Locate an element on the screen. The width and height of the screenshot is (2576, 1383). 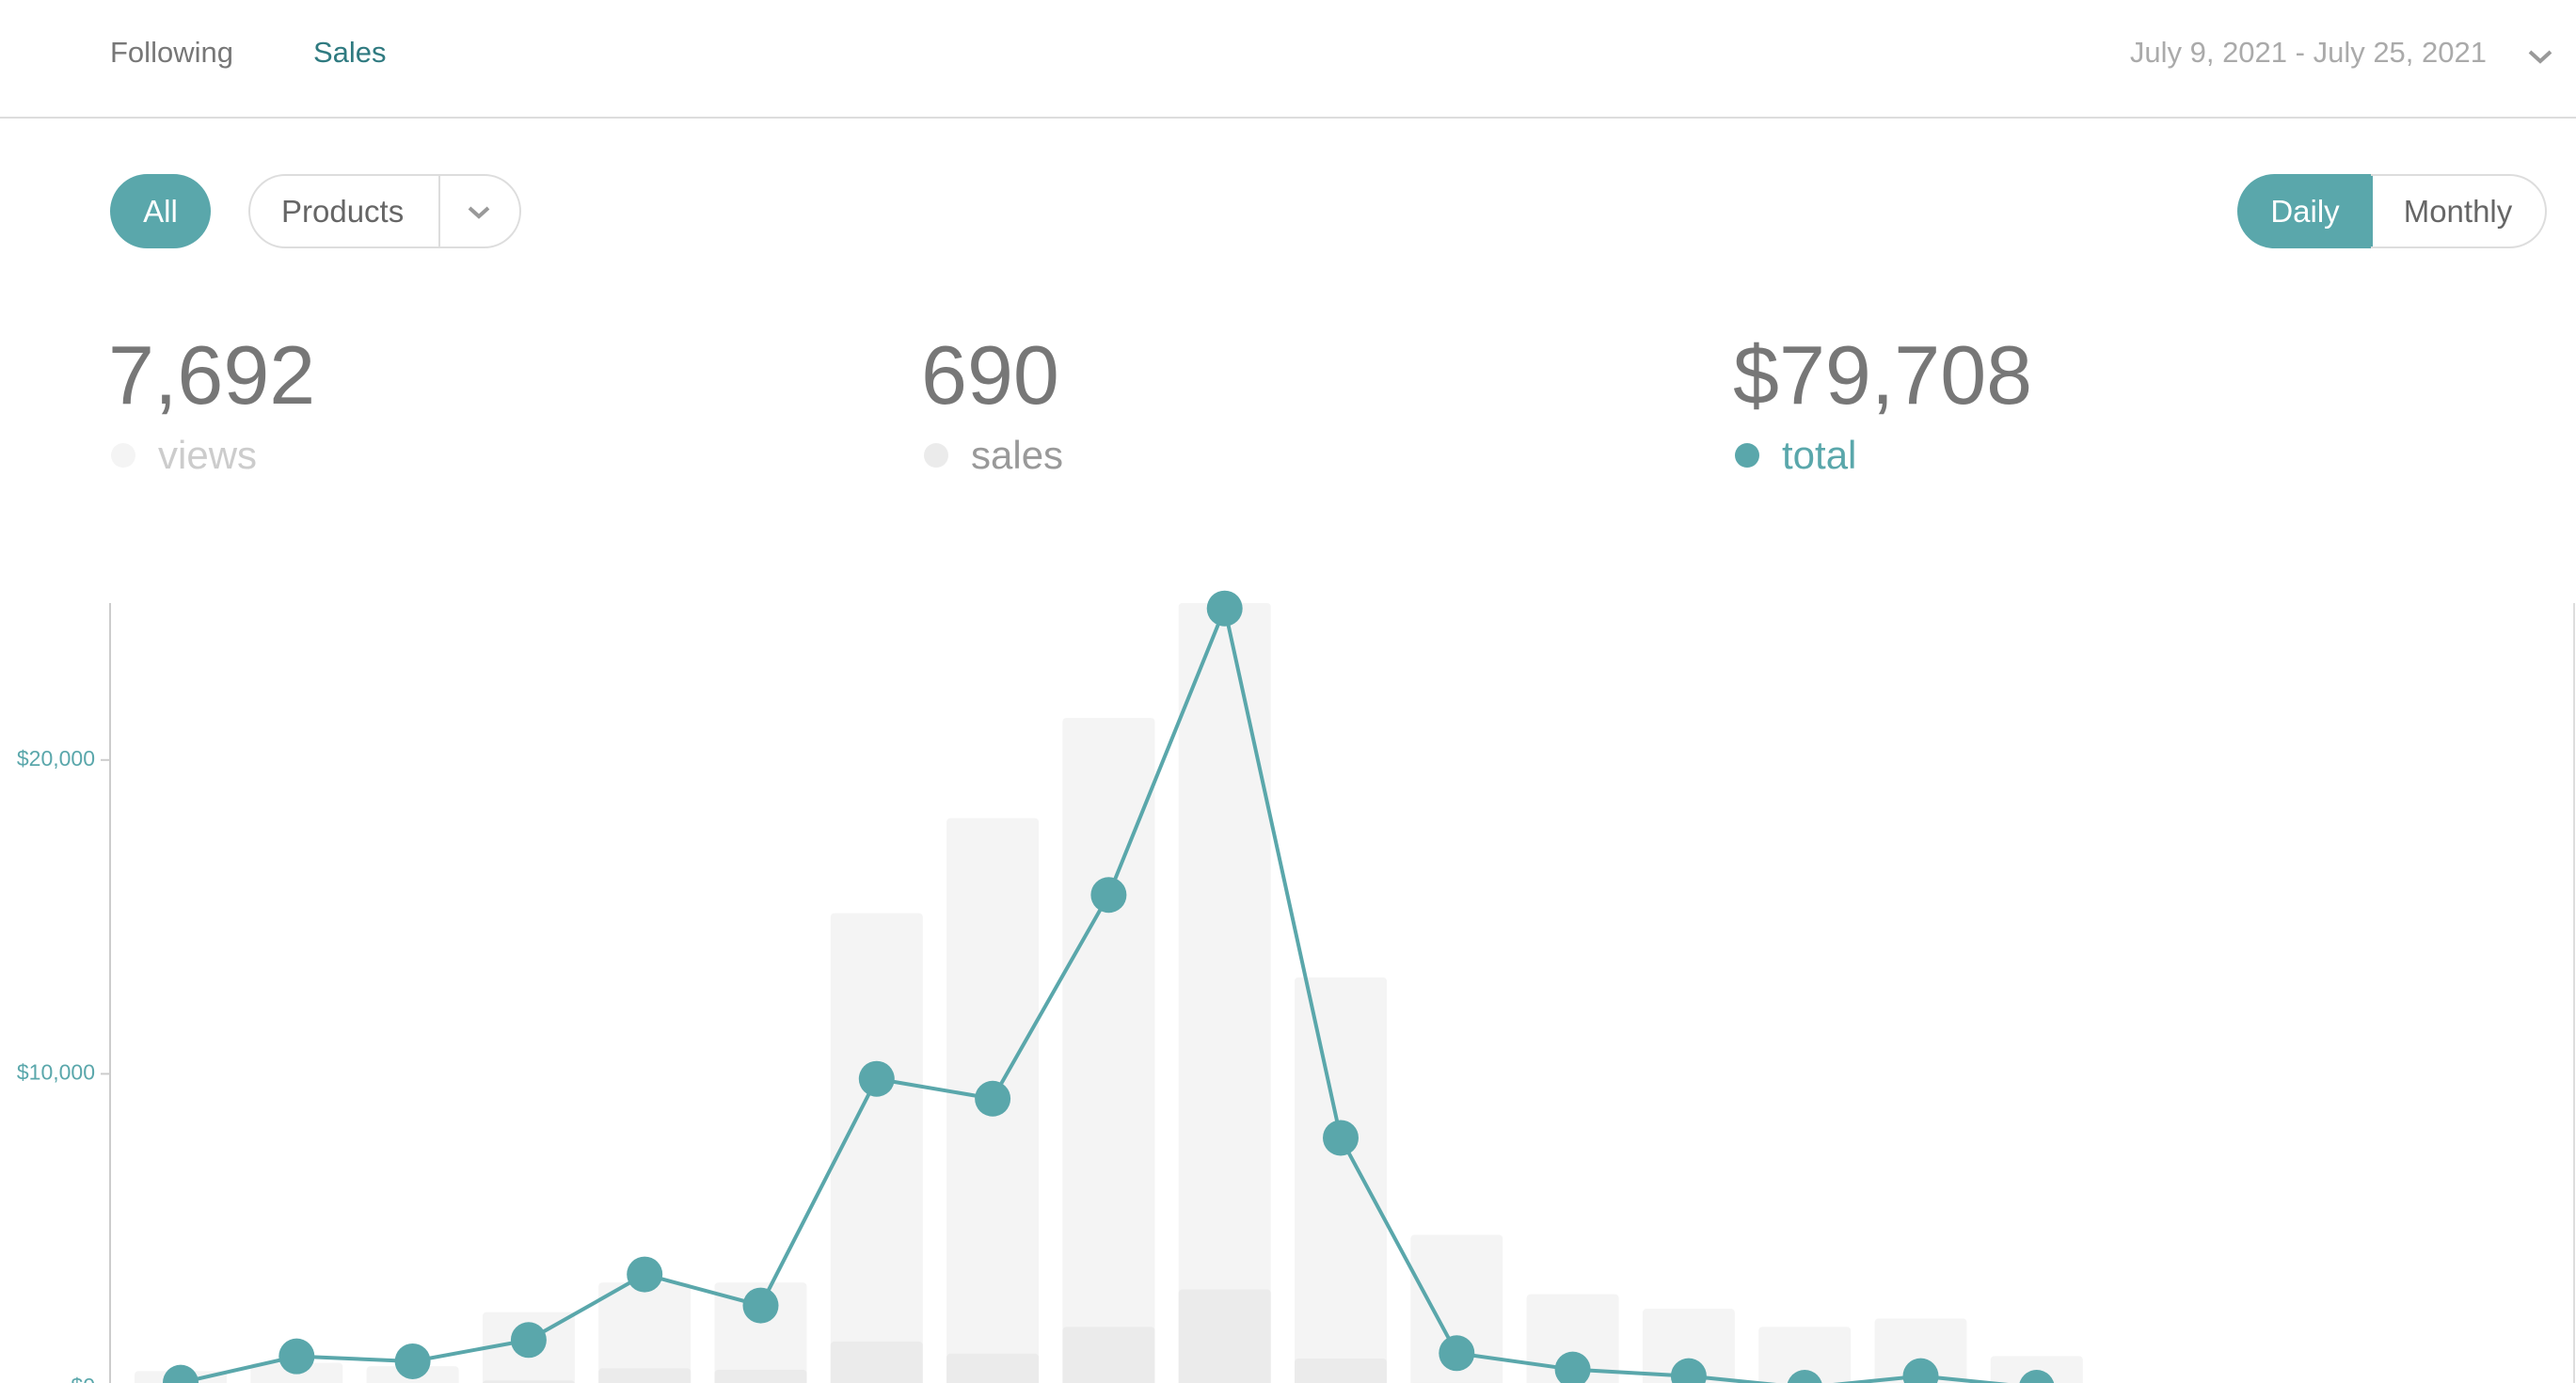
legend-total: total is located at coordinates (1796, 455).